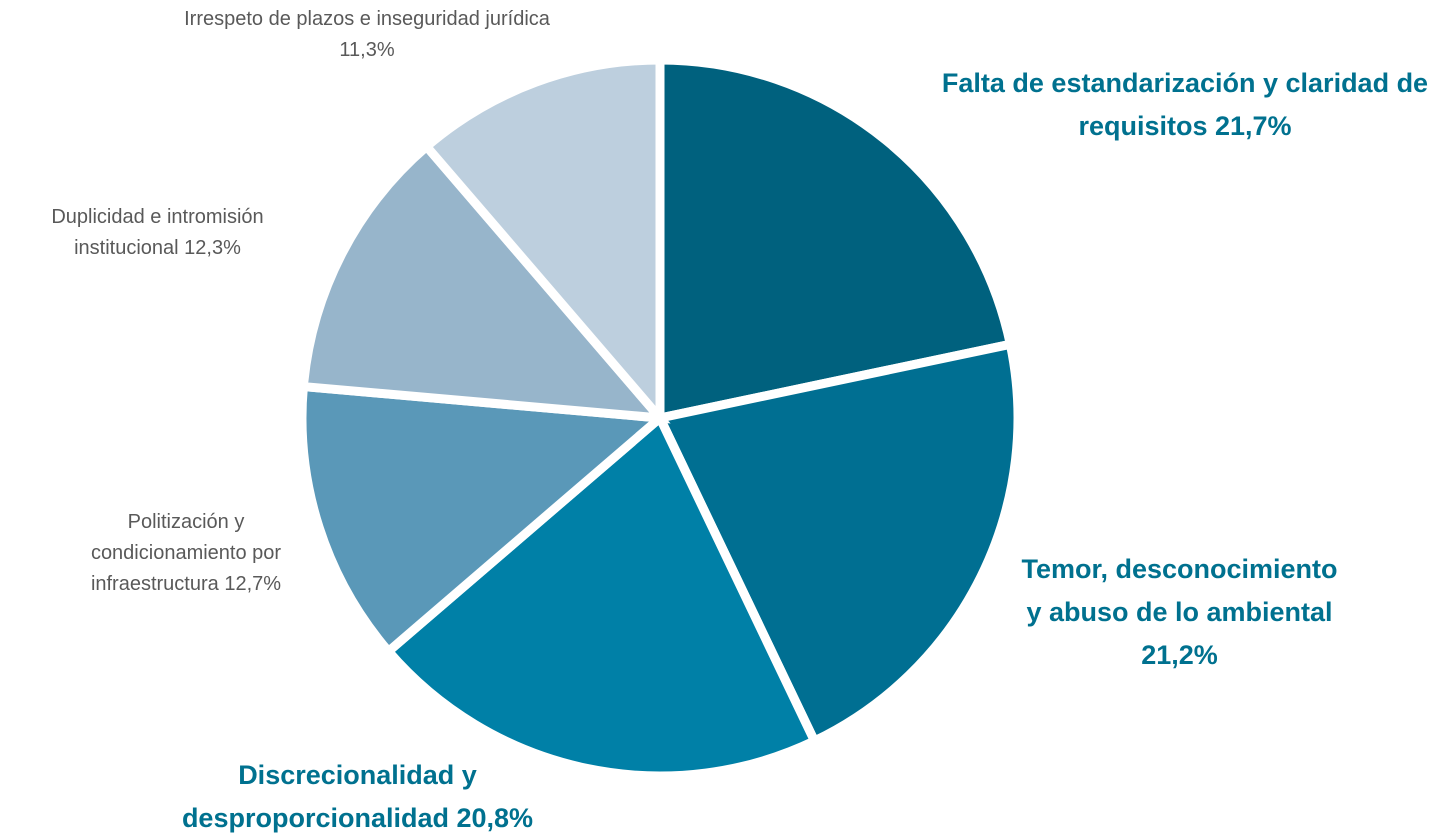 The image size is (1454, 840). What do you see at coordinates (1253, 126) in the screenshot?
I see `value-label: 21,7%` at bounding box center [1253, 126].